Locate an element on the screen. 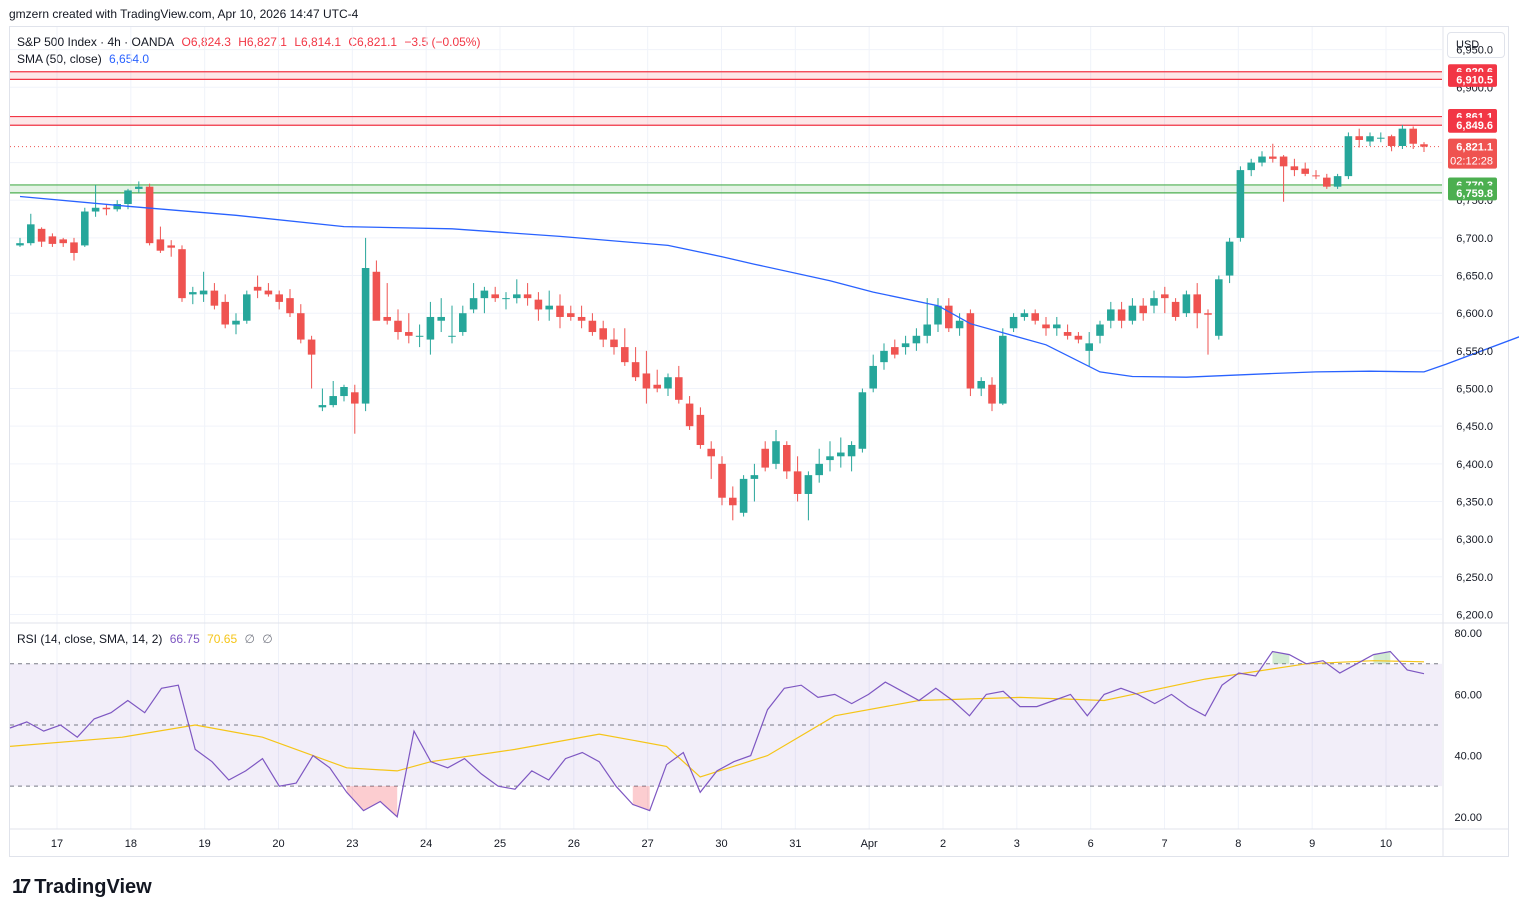 Image resolution: width=1519 pixels, height=917 pixels. price-tag-last is located at coordinates (1472, 153).